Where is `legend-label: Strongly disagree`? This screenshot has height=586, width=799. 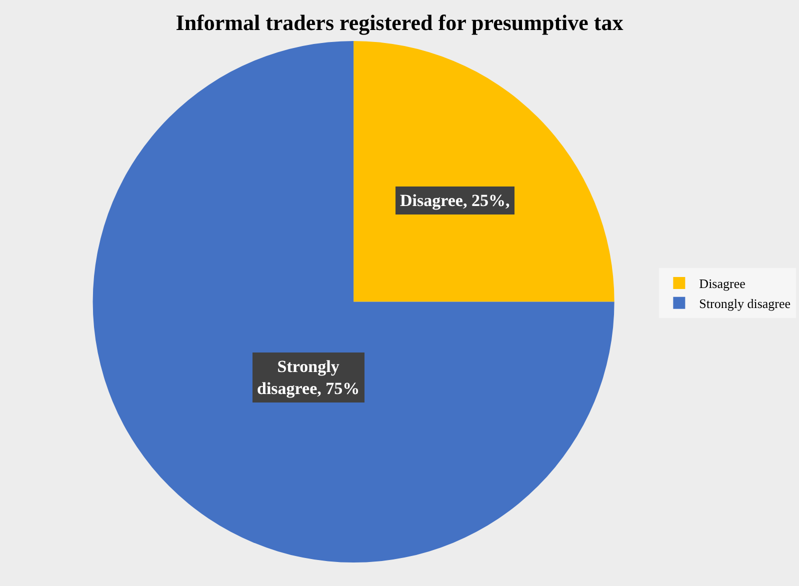 legend-label: Strongly disagree is located at coordinates (745, 303).